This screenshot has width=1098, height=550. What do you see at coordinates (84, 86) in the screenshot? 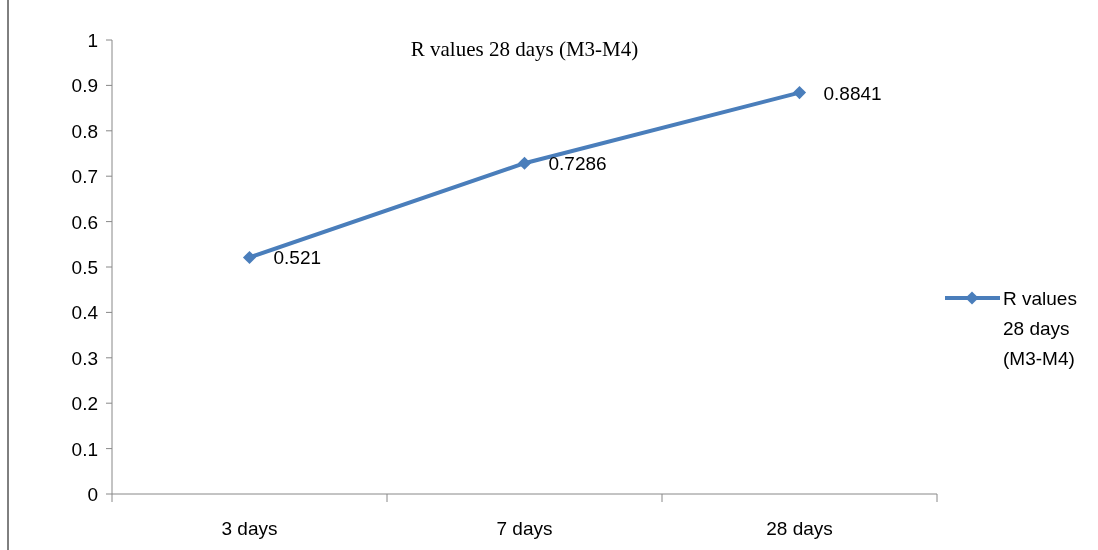
I see `y-tick-label: 0.9` at bounding box center [84, 86].